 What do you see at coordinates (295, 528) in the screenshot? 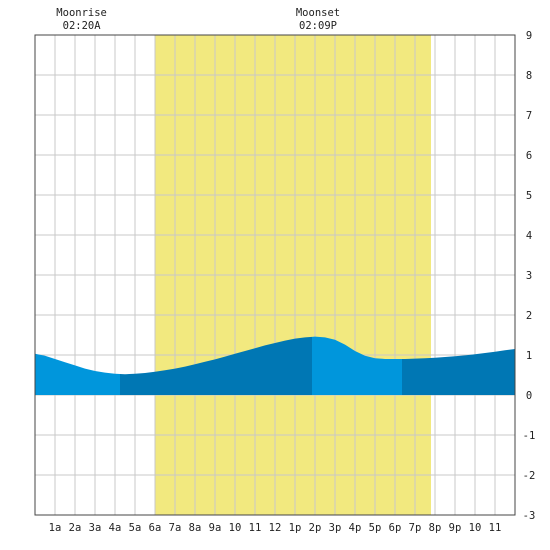
I see `x-tick-label: 1p` at bounding box center [295, 528].